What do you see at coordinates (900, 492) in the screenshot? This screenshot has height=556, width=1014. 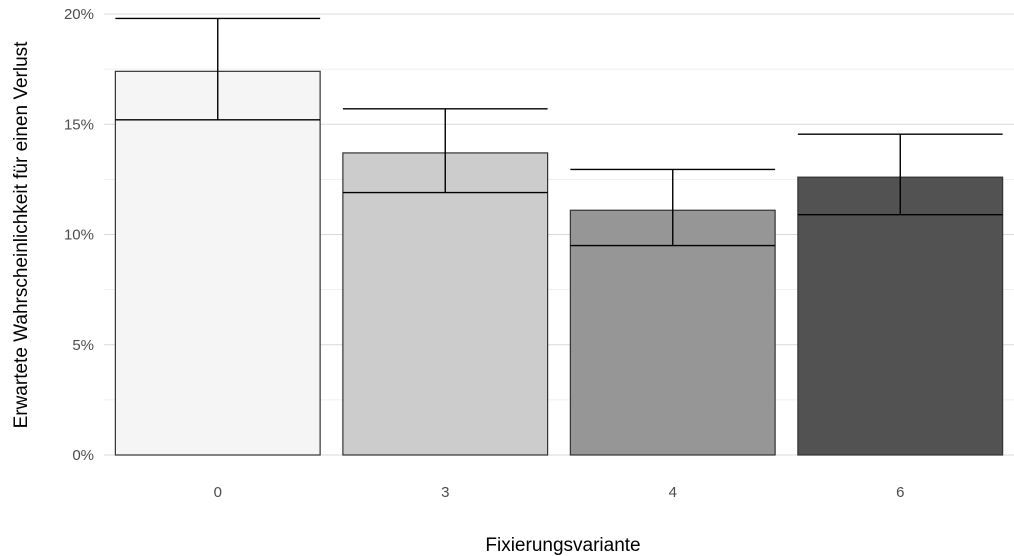 I see `x-tick-label: 6` at bounding box center [900, 492].